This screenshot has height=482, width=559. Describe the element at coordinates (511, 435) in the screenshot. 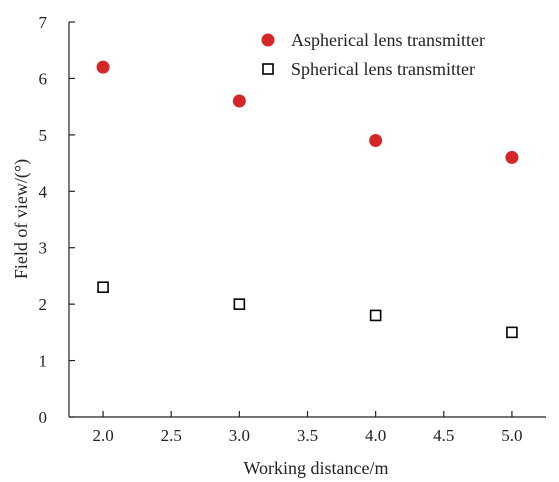

I see `x-tick-label: 5.0` at that location.